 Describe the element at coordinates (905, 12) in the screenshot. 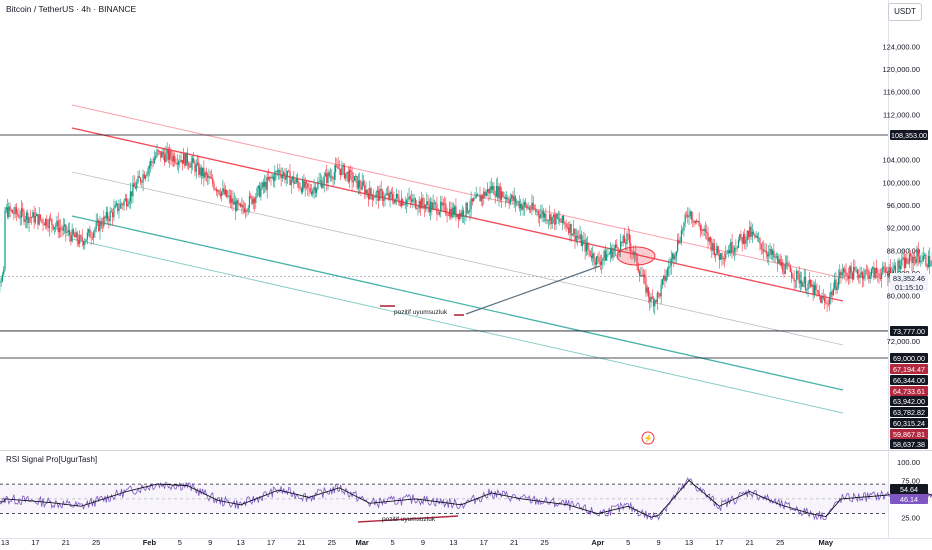

I see `currency-button: USDT` at that location.